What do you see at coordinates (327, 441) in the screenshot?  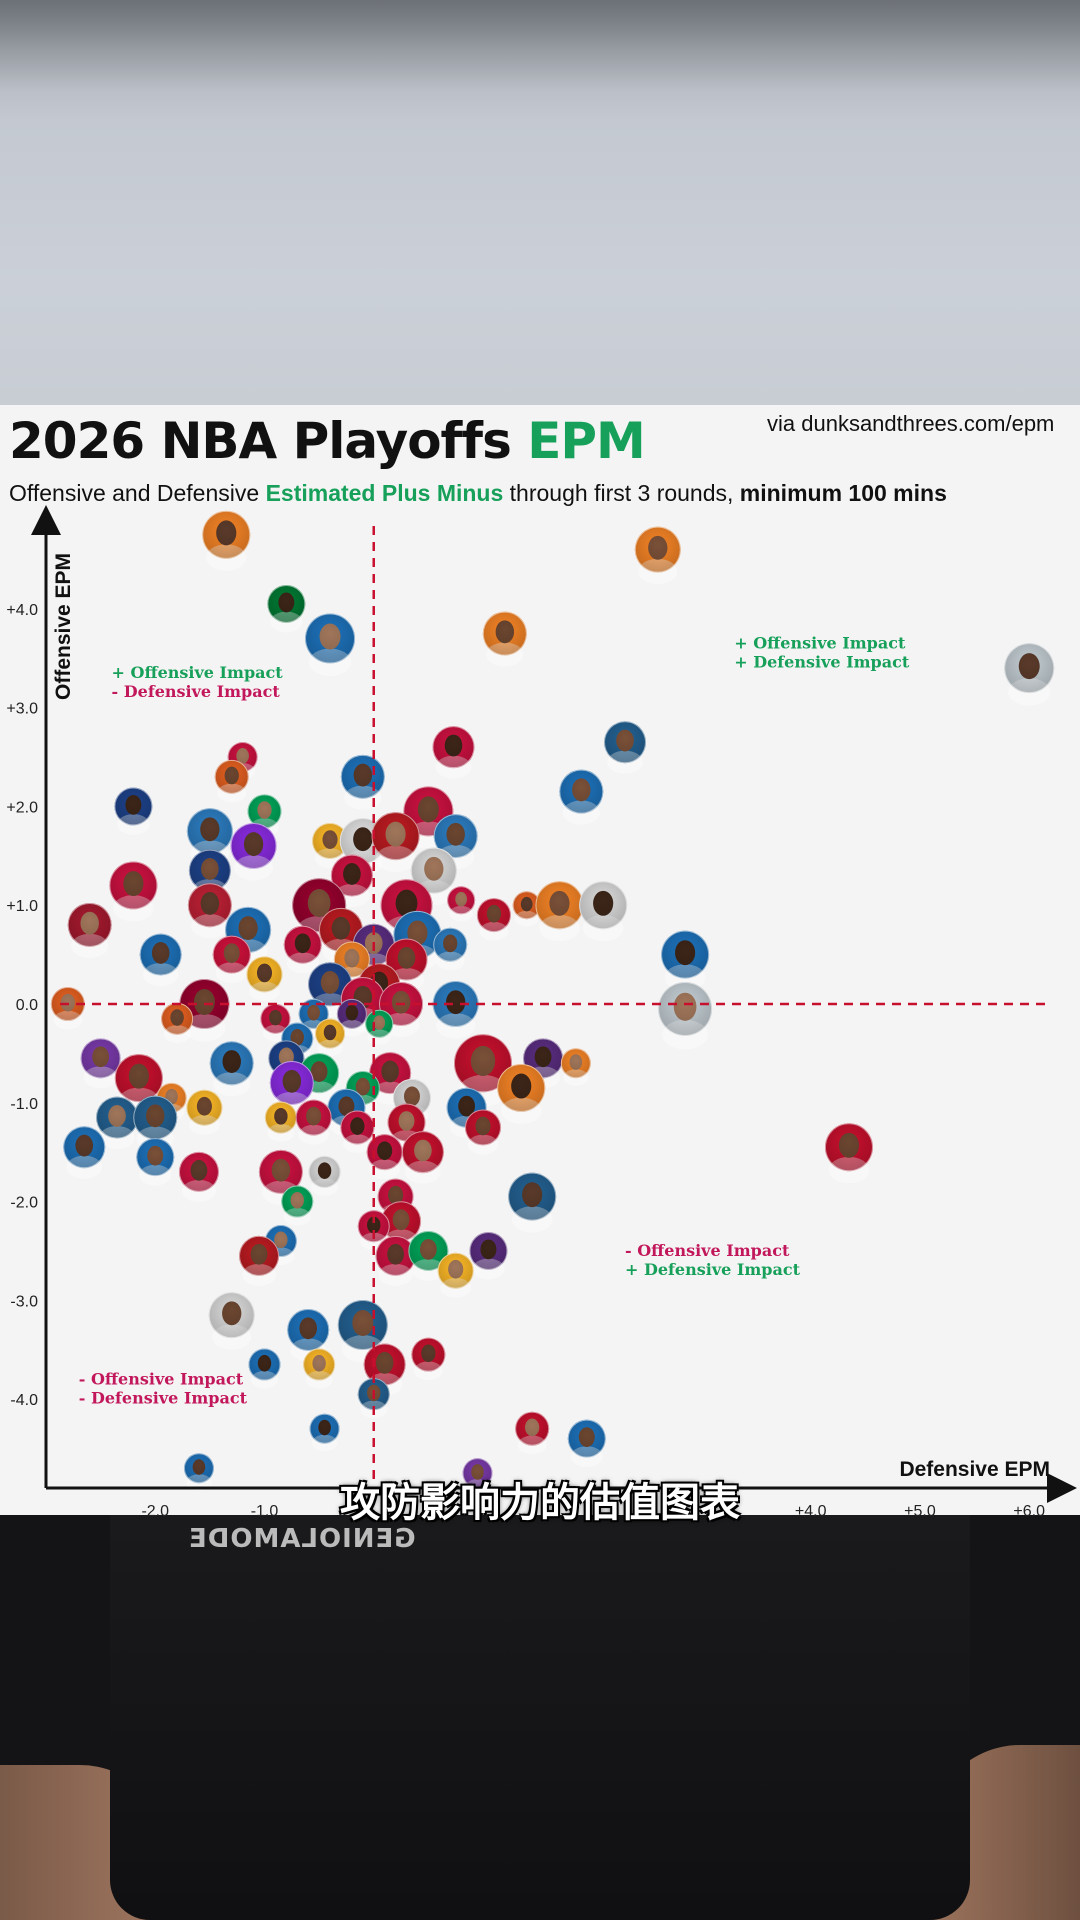 I see `chart-title: 2026 NBA Playoffs EPM` at bounding box center [327, 441].